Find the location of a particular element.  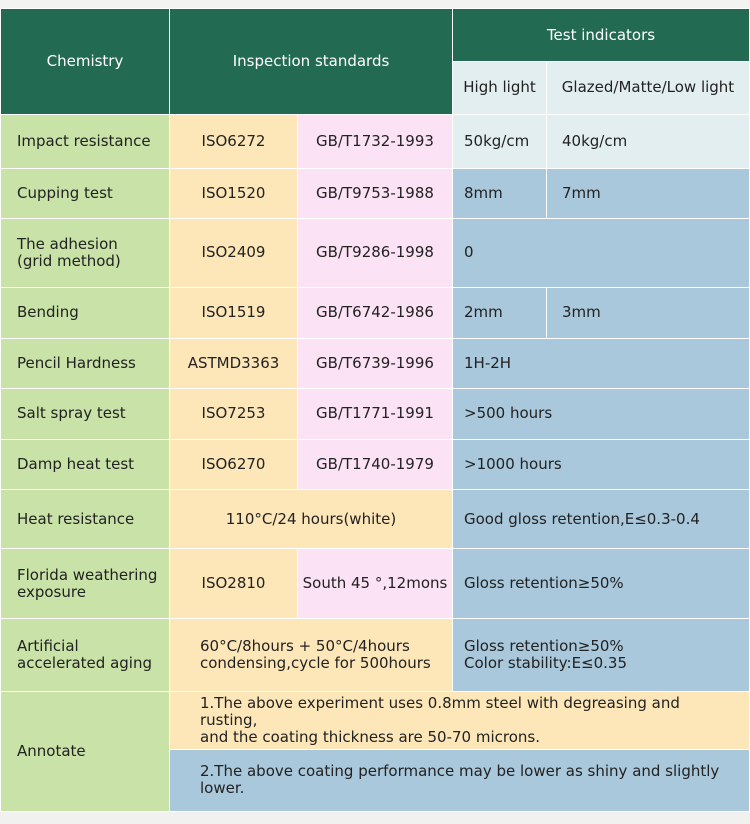

gb-standard: GB/T9286-1998 is located at coordinates (375, 253).